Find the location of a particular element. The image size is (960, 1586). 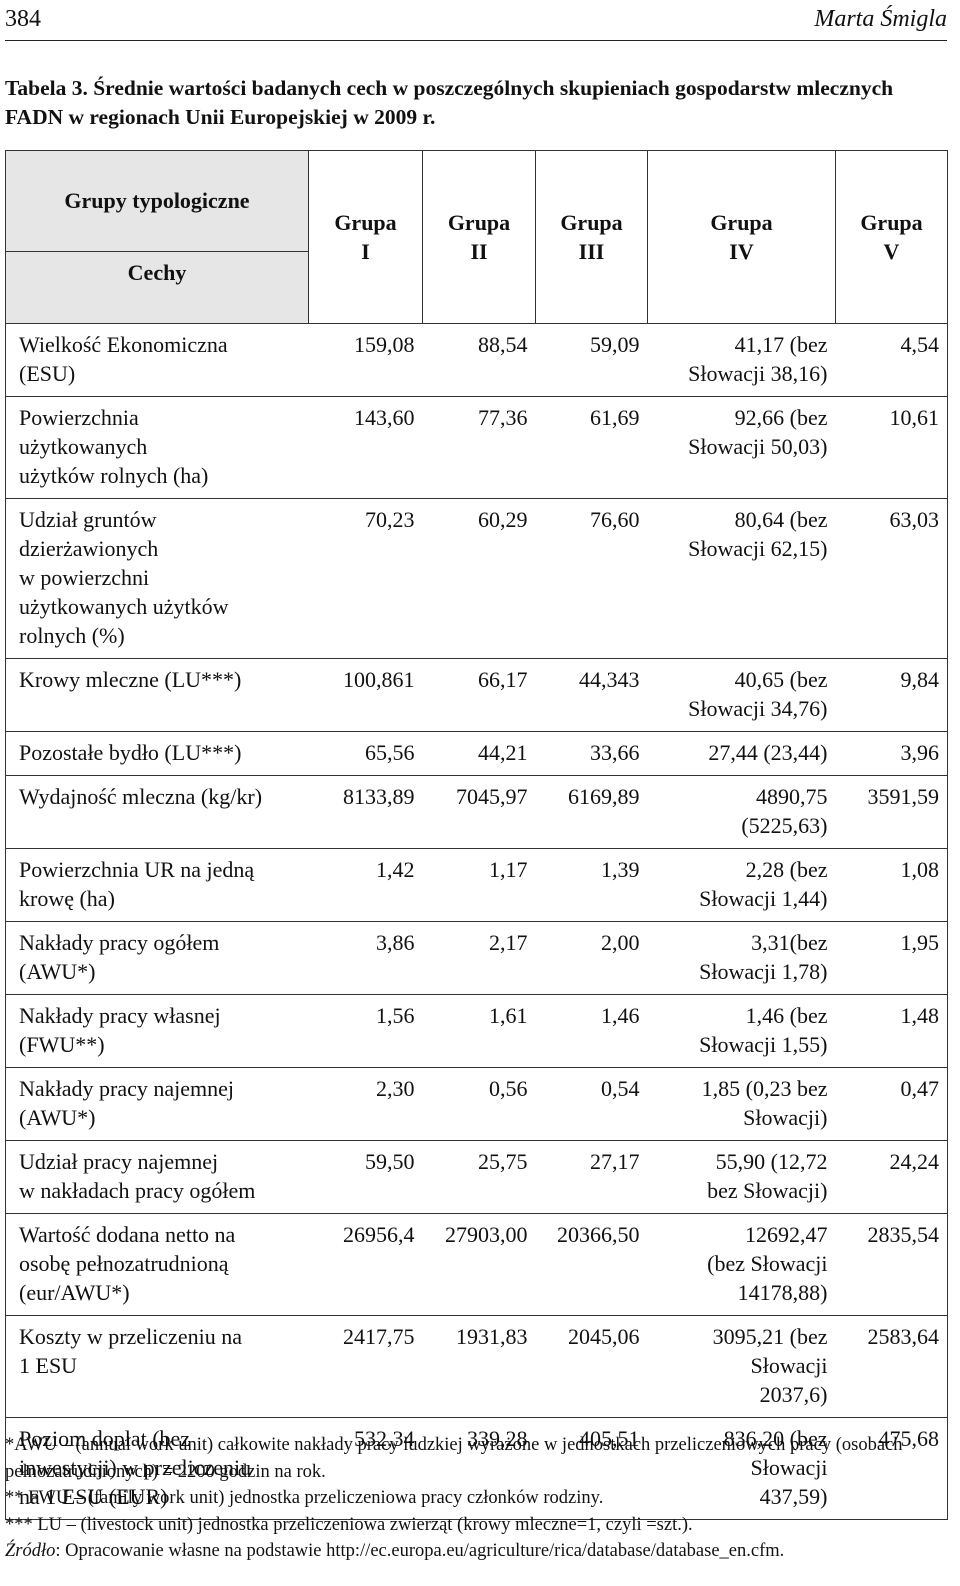

cell-value: 3,96 is located at coordinates (891, 753).